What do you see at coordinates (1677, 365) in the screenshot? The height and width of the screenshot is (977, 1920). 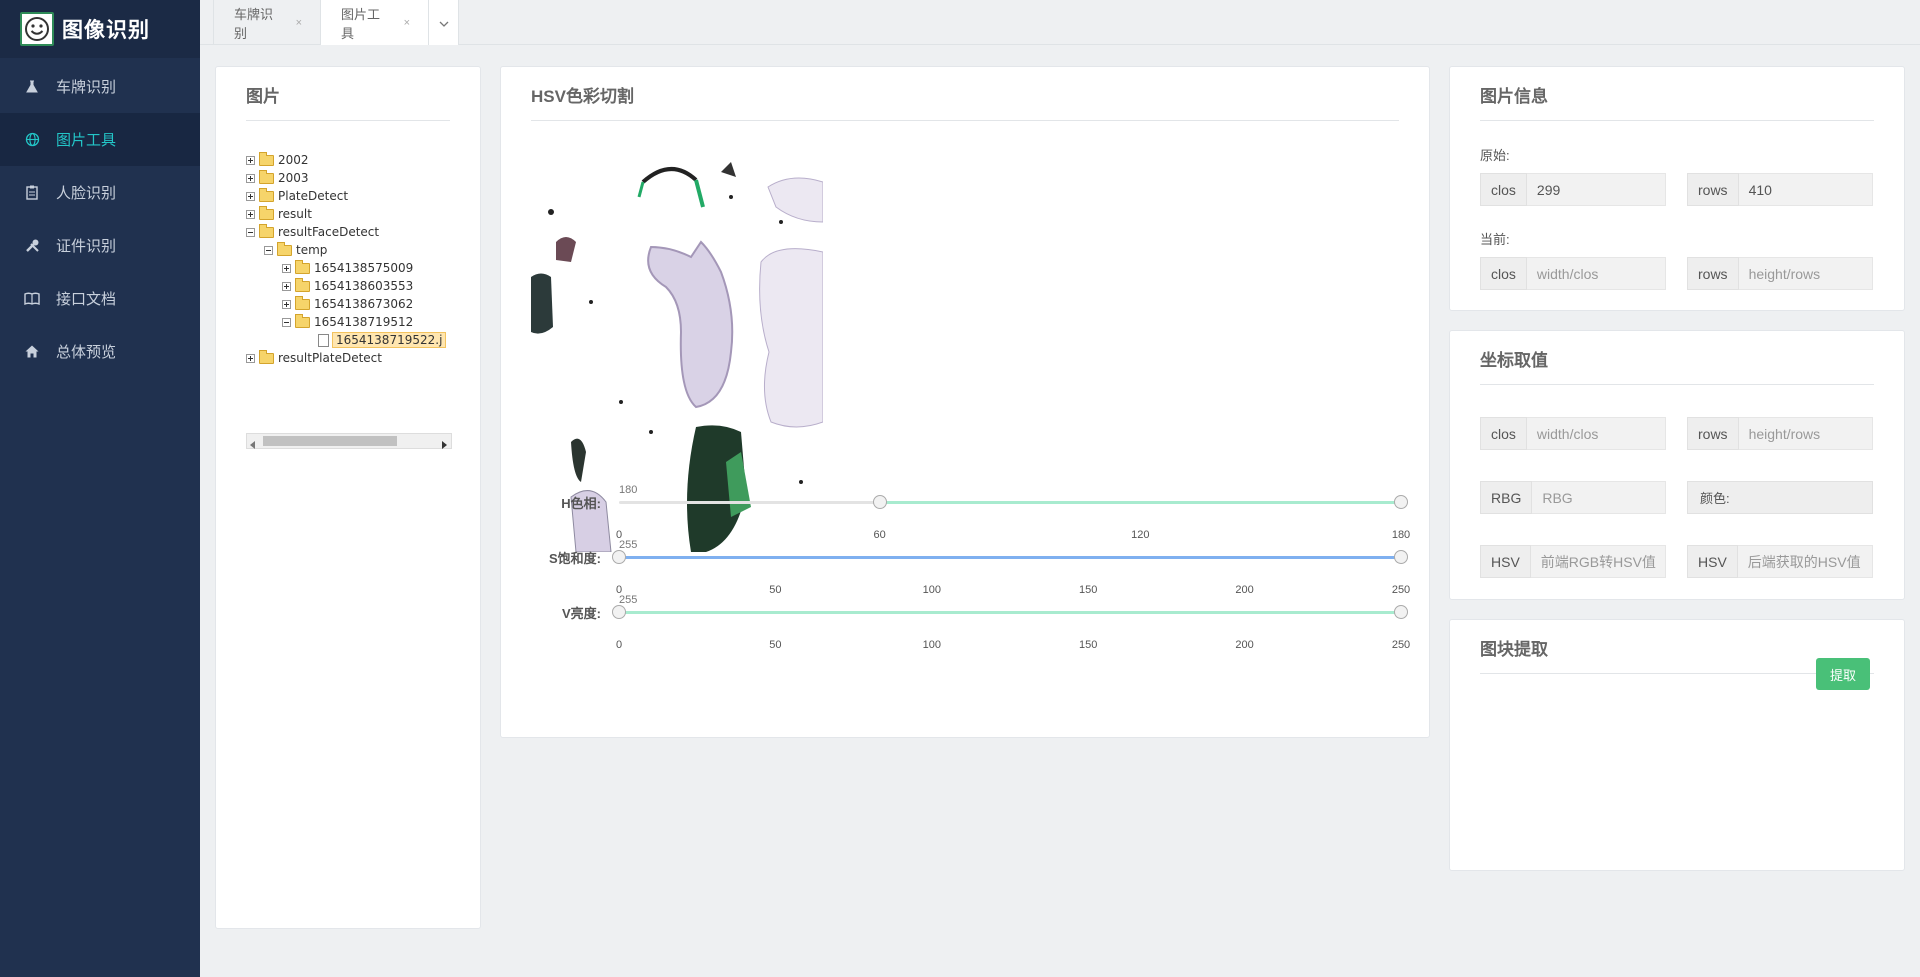 I see `panel-title: 坐标取值` at bounding box center [1677, 365].